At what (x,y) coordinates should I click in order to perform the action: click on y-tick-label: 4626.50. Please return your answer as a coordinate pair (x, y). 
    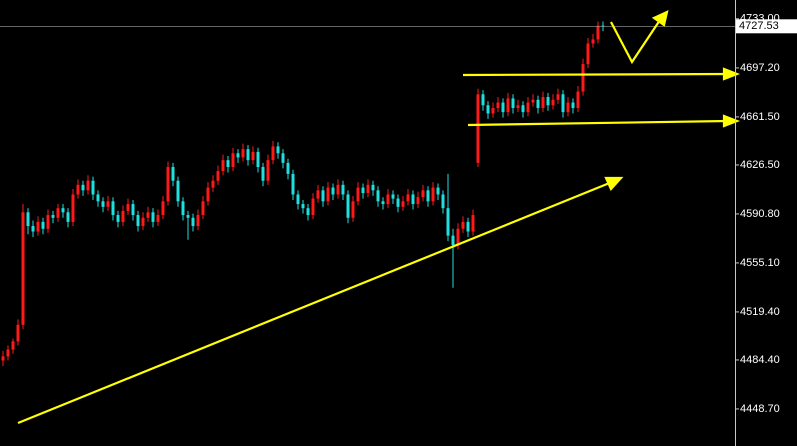
    Looking at the image, I should click on (760, 165).